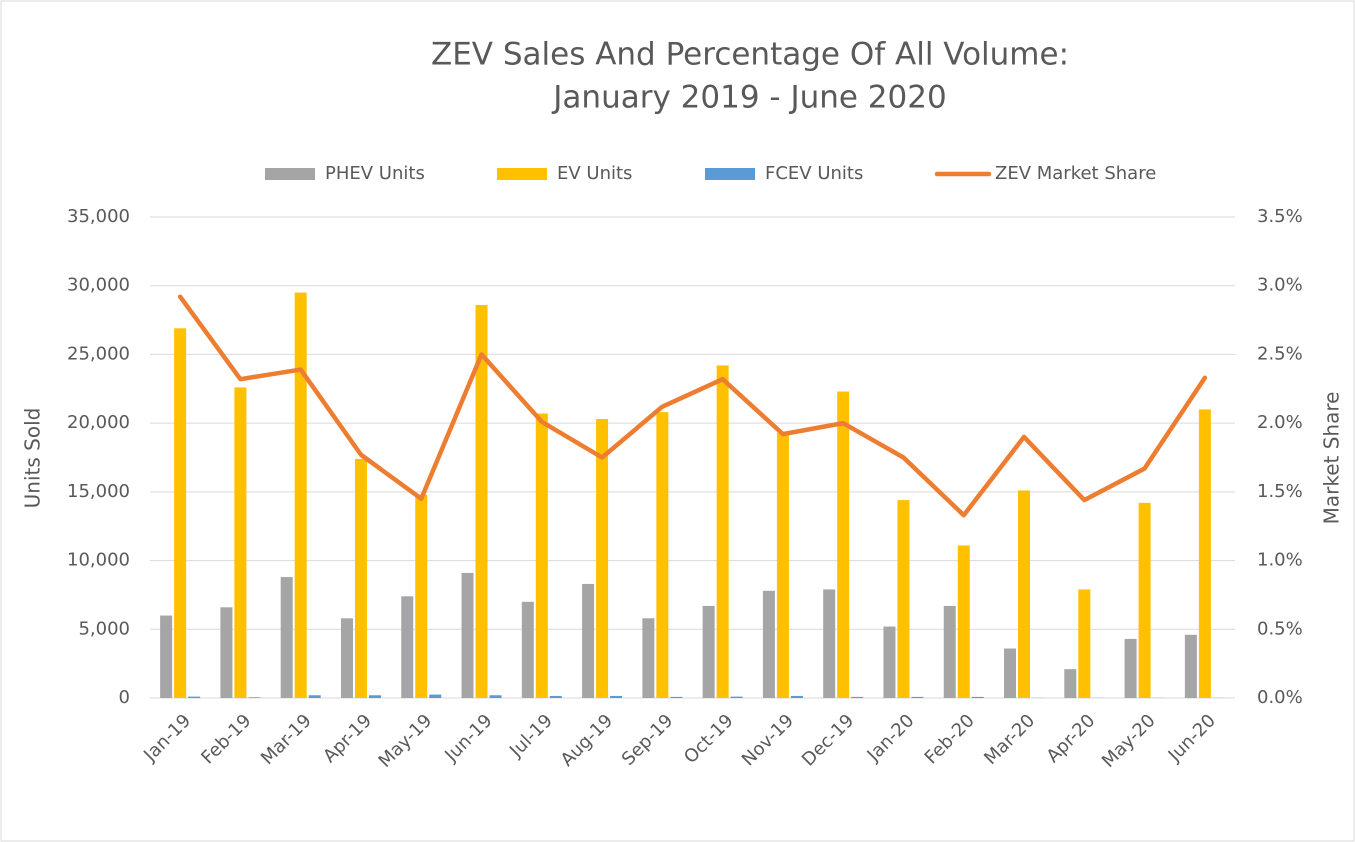 Image resolution: width=1355 pixels, height=842 pixels. What do you see at coordinates (748, 98) in the screenshot?
I see `chart-title: January 2019 - June 2020` at bounding box center [748, 98].